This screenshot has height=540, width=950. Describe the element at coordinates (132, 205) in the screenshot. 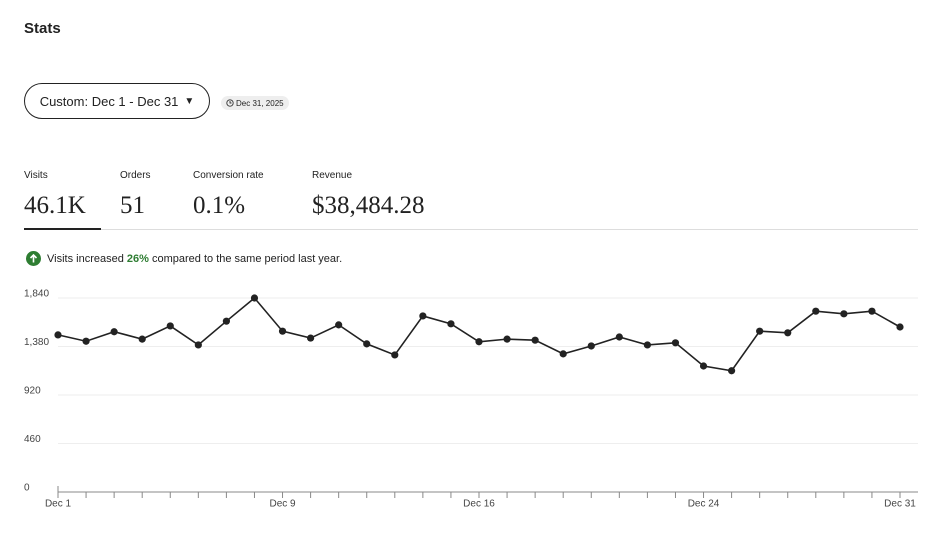

I see `metric-value: 51` at that location.